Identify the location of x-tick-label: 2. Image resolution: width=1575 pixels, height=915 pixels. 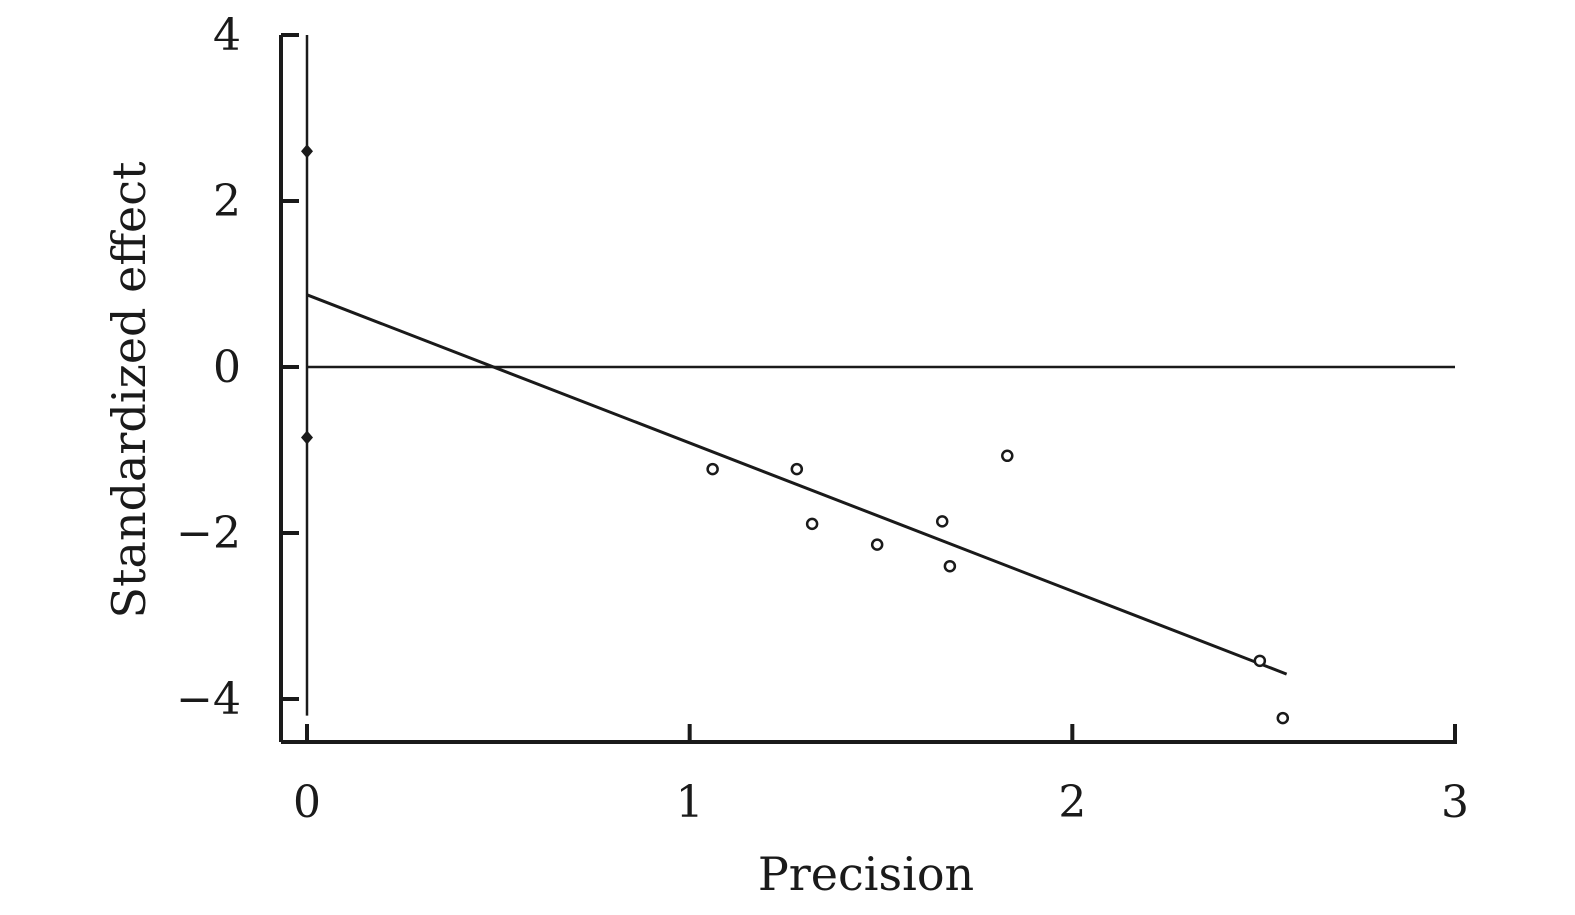
(1072, 802).